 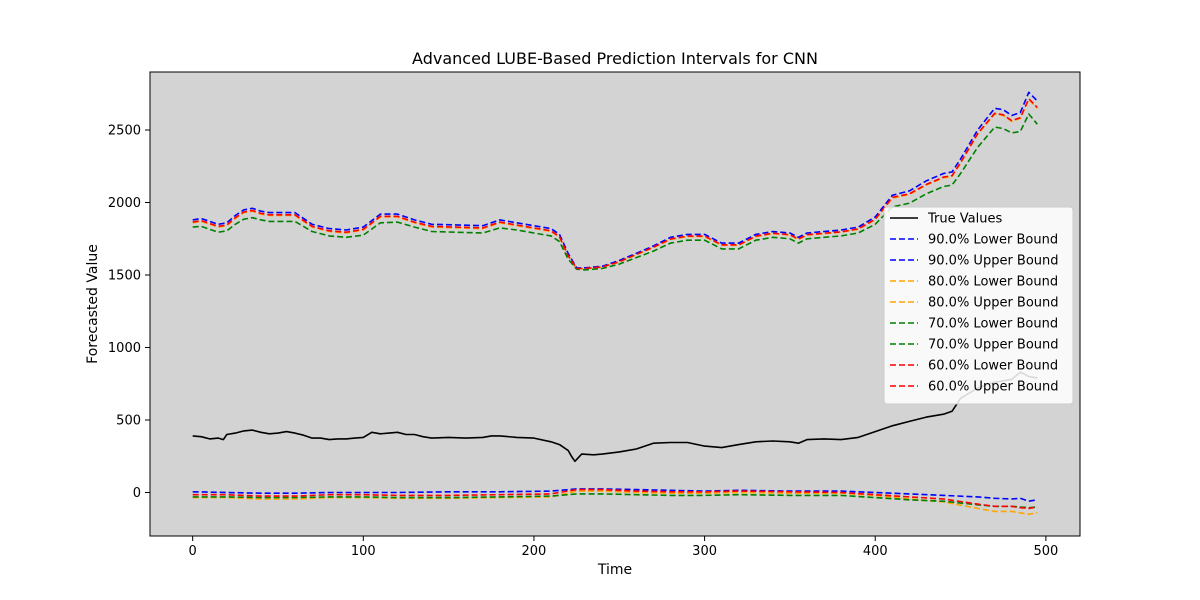 What do you see at coordinates (993, 240) in the screenshot?
I see `legend-label-90-0-lower-bound: 90.0% Lower Bound` at bounding box center [993, 240].